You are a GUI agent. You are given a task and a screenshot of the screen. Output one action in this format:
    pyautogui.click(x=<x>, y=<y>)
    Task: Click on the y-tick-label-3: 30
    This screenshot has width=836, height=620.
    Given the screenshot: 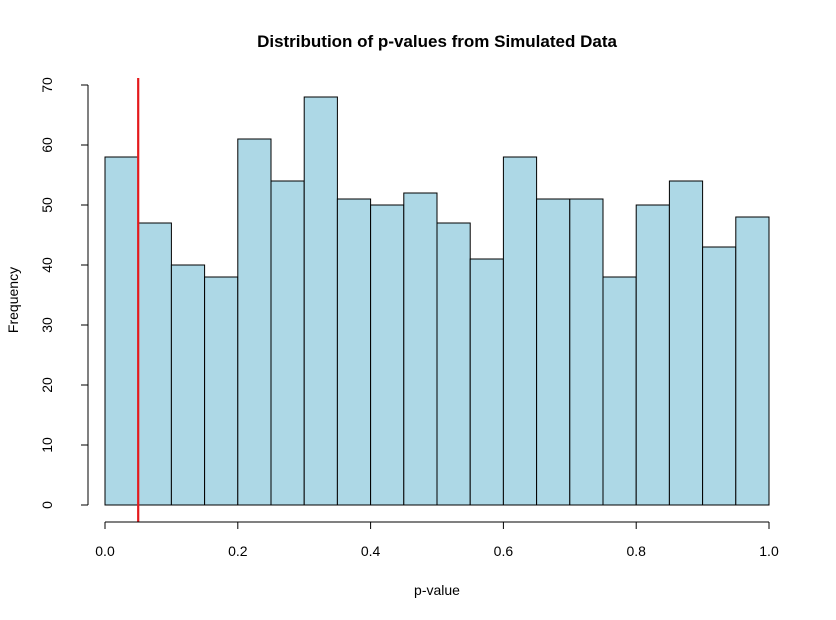 What is the action you would take?
    pyautogui.click(x=47, y=325)
    